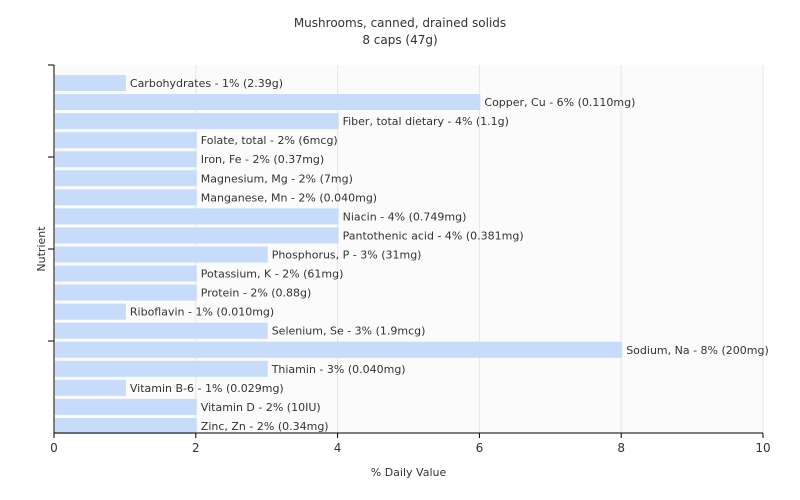 Image resolution: width=800 pixels, height=500 pixels. What do you see at coordinates (405, 216) in the screenshot?
I see `bar-label: Niacin - 4% (0.749mg)` at bounding box center [405, 216].